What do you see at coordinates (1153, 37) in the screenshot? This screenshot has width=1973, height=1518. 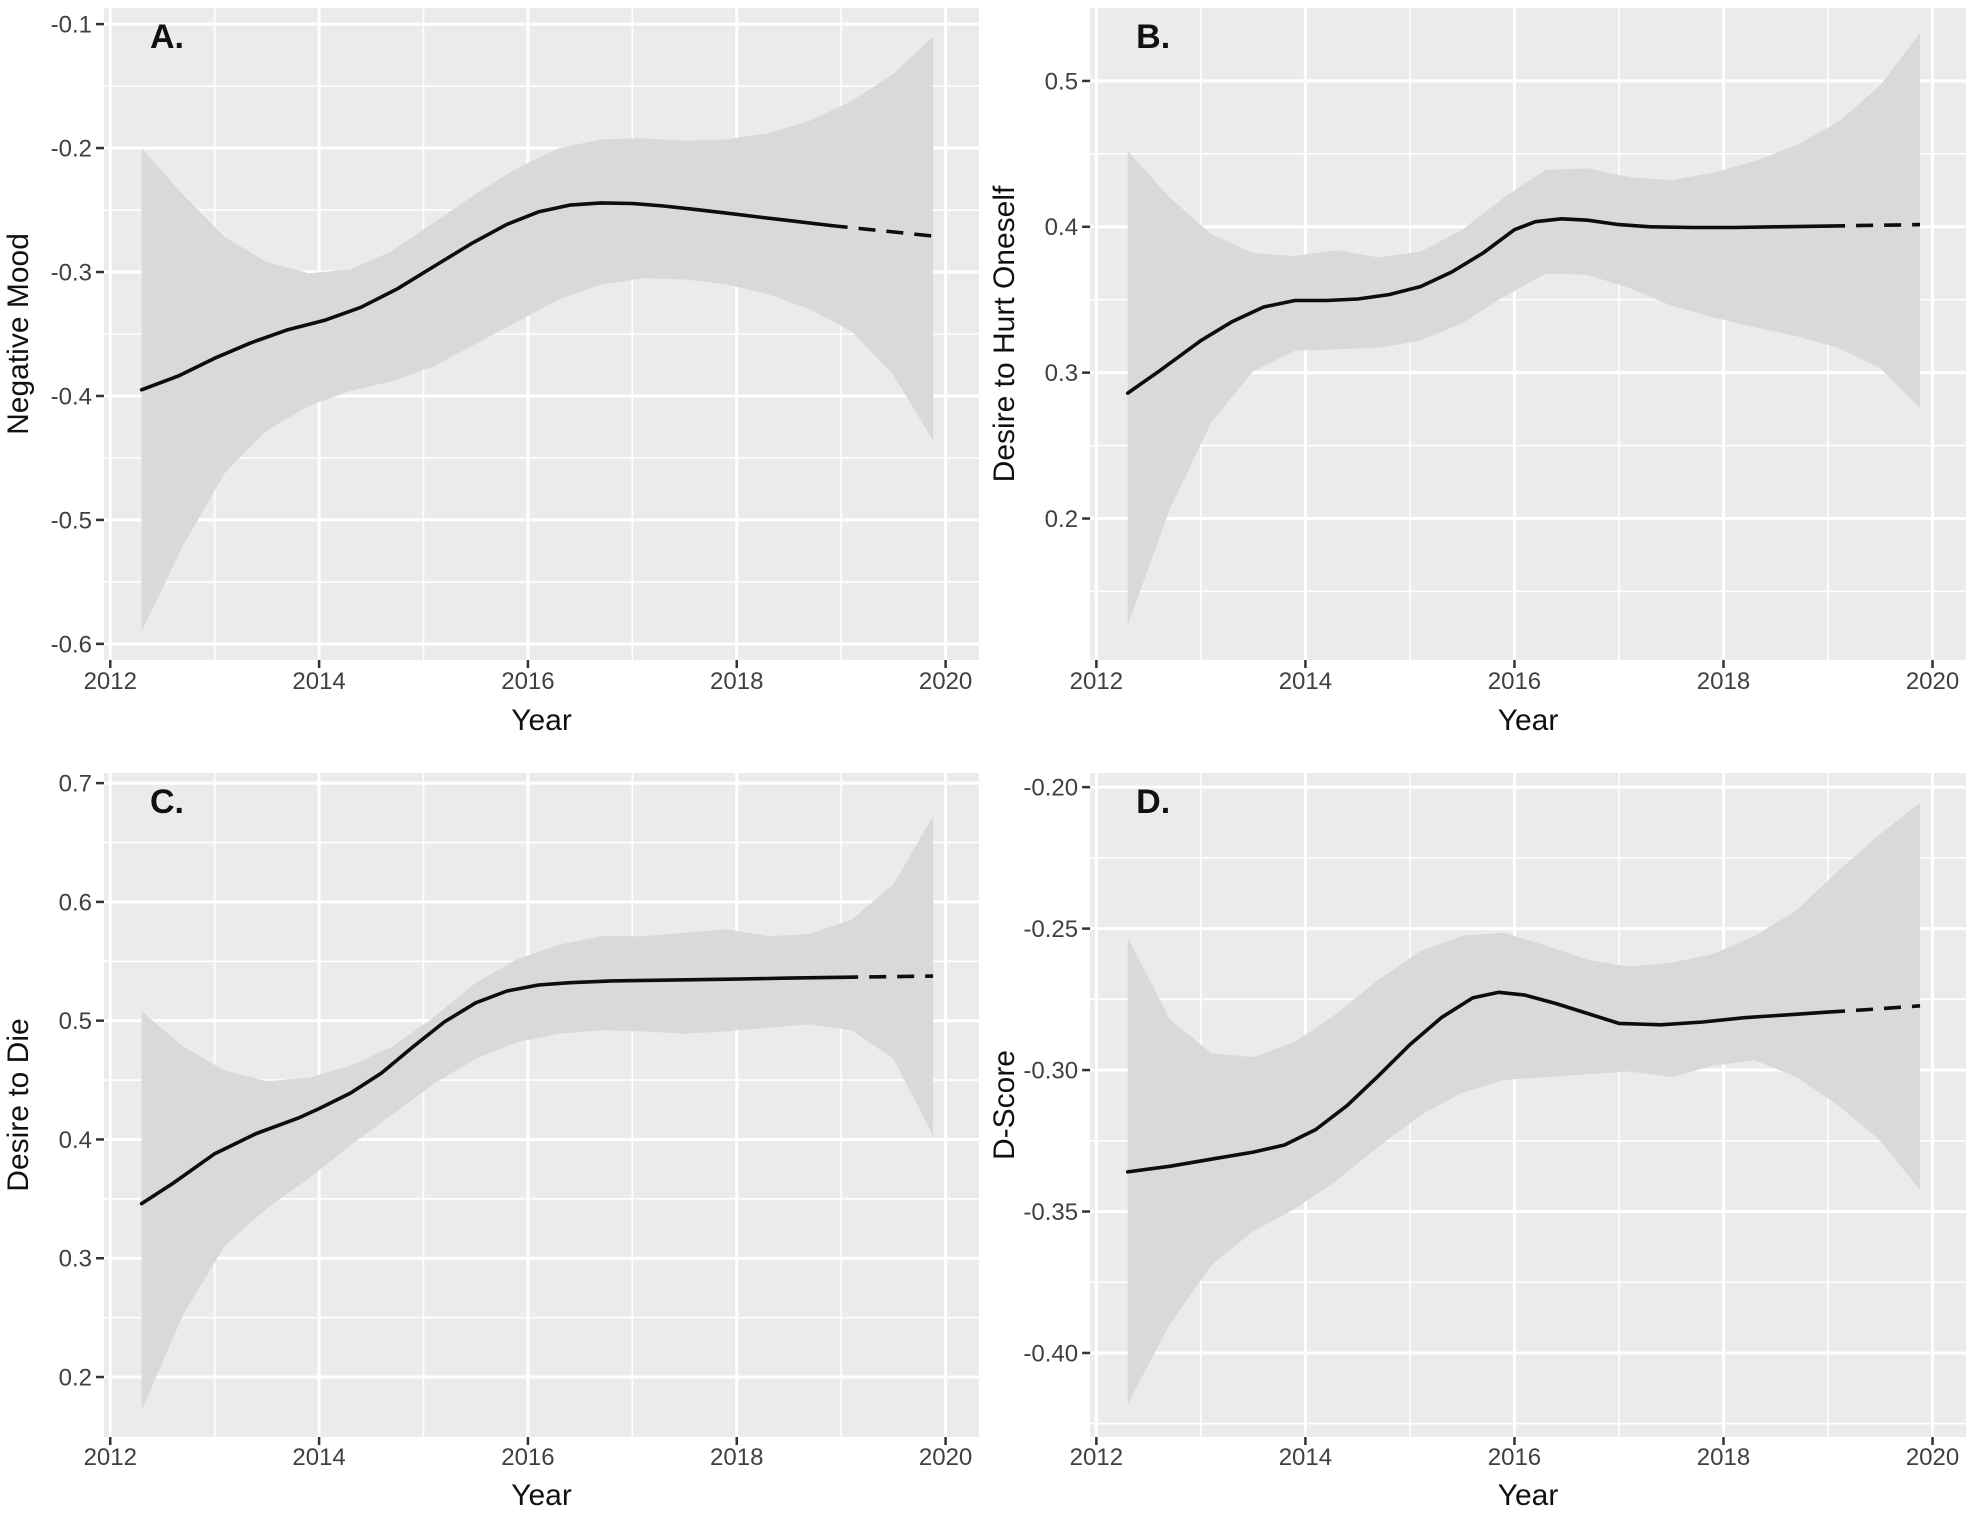 I see `panel-letter: B.` at bounding box center [1153, 37].